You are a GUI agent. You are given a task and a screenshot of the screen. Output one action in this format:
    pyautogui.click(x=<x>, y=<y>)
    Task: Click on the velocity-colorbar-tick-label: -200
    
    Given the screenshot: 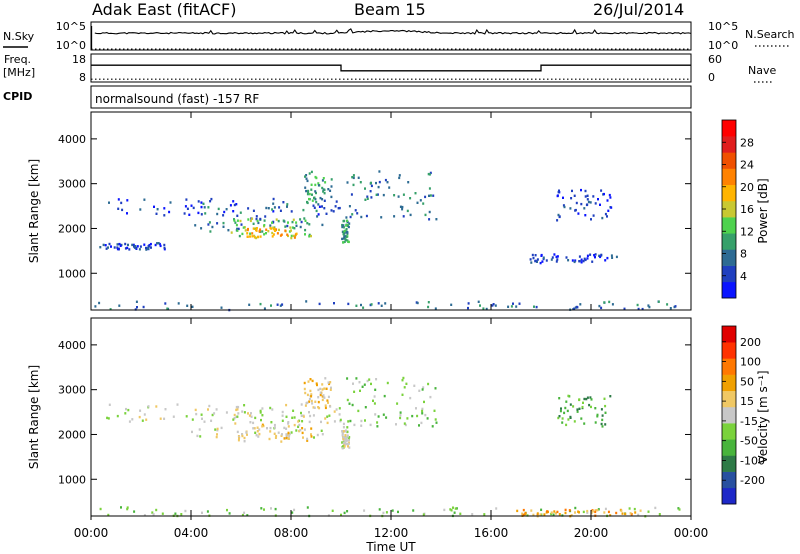 What is the action you would take?
    pyautogui.click(x=752, y=480)
    